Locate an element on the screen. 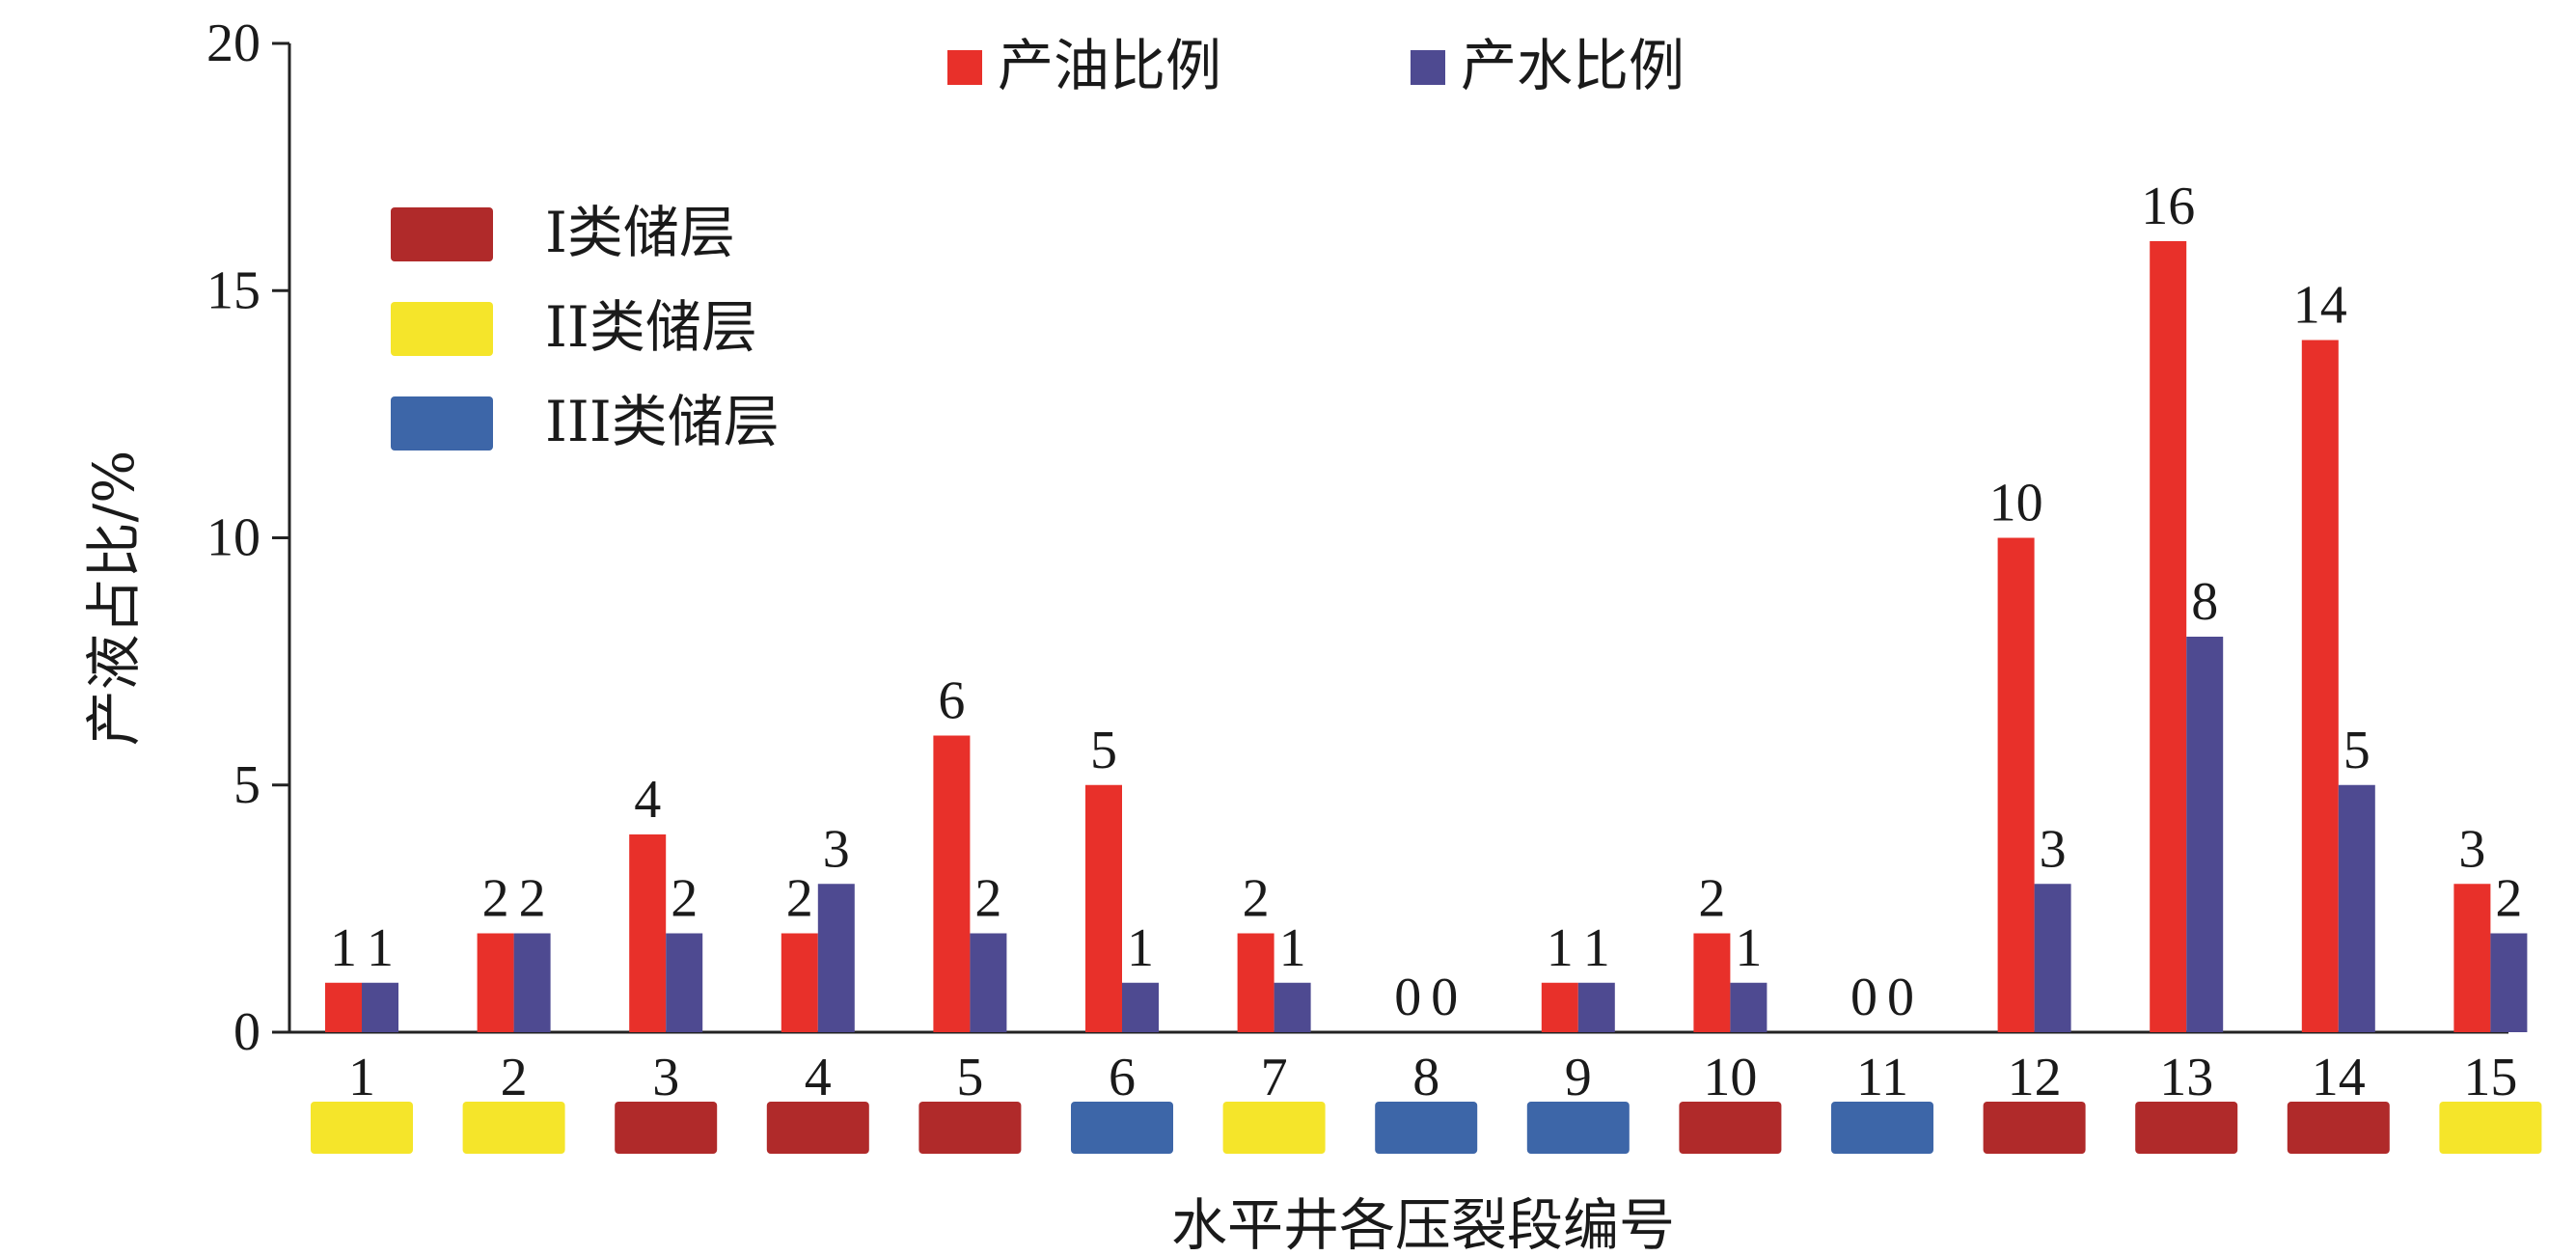 The image size is (2576, 1256). y-tick-label: 20 is located at coordinates (233, 43).